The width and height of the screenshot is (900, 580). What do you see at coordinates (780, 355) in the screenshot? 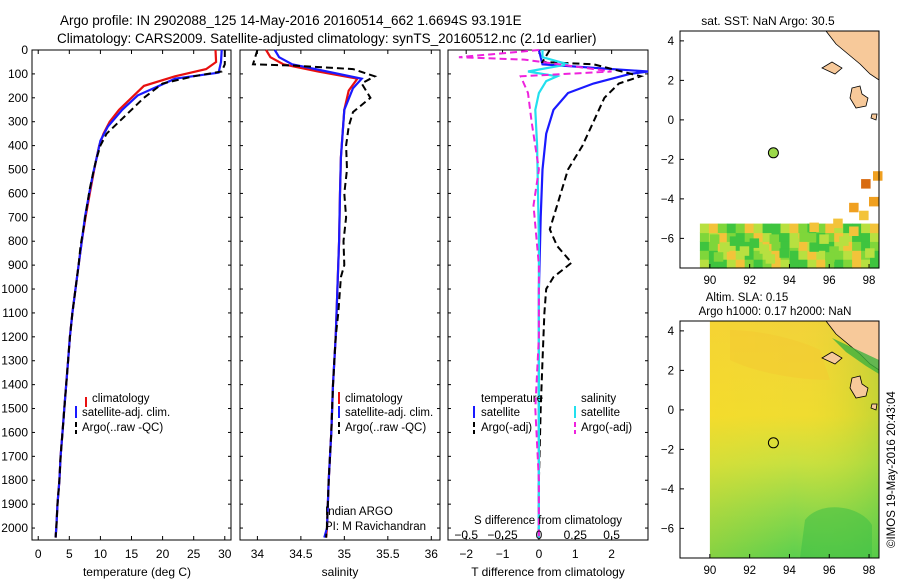
I see `sla-eddy-high` at bounding box center [780, 355].